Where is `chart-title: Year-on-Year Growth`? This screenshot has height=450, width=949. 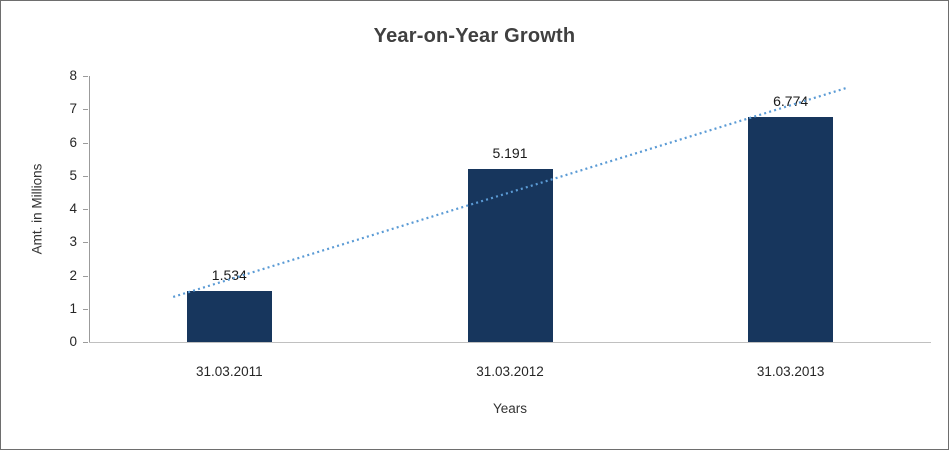 chart-title: Year-on-Year Growth is located at coordinates (474, 36).